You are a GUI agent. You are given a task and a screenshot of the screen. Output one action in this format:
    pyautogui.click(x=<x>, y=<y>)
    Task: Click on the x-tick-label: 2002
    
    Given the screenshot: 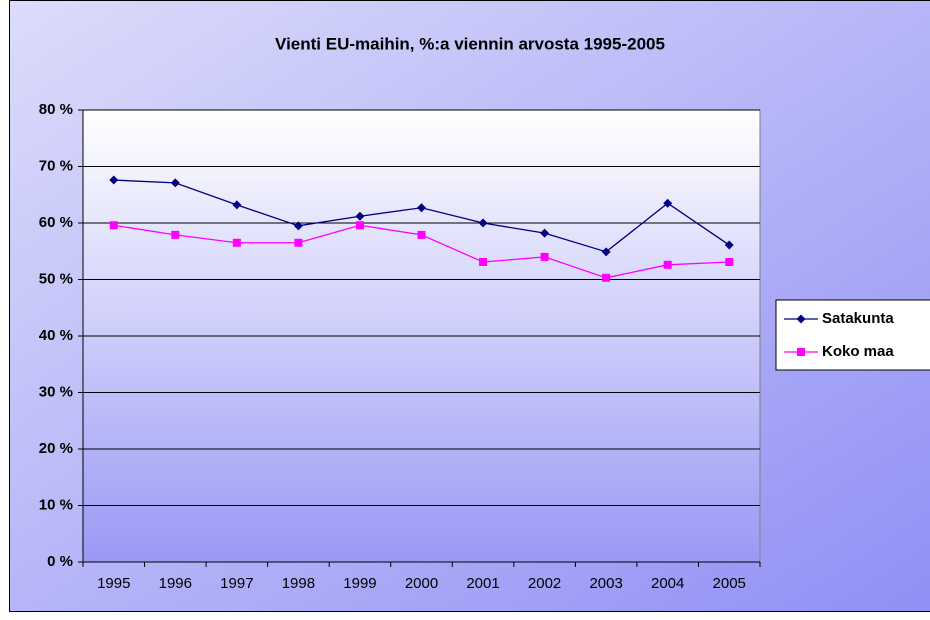 What is the action you would take?
    pyautogui.click(x=544, y=583)
    